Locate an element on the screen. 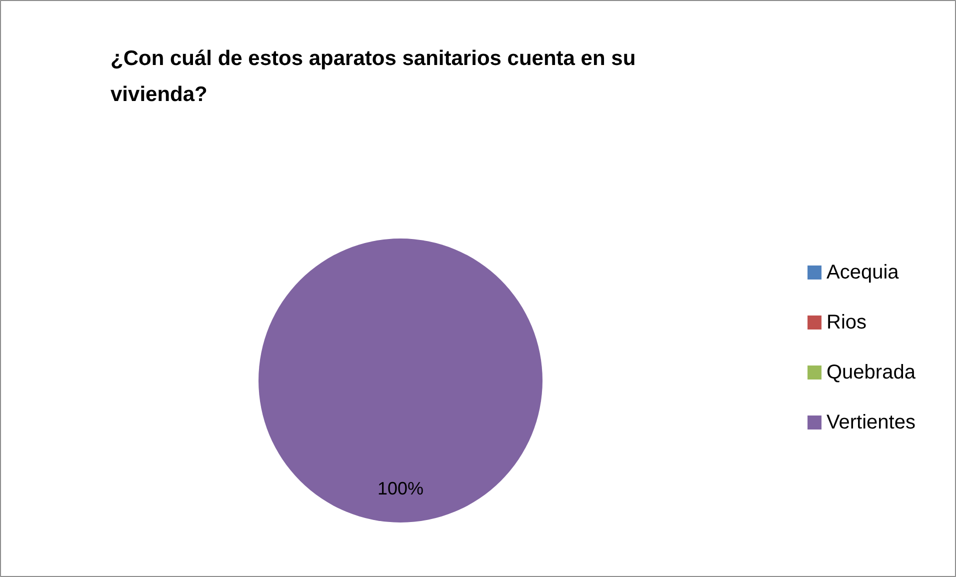  legend-label: Acequia is located at coordinates (863, 273).